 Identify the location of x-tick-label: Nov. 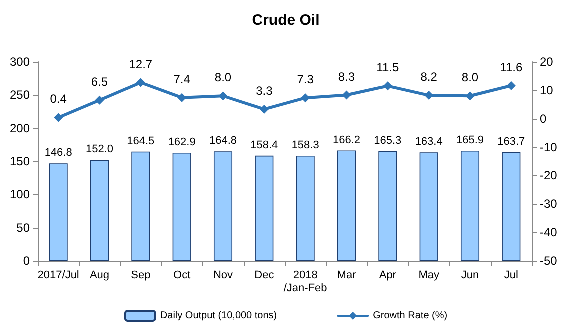
(223, 276).